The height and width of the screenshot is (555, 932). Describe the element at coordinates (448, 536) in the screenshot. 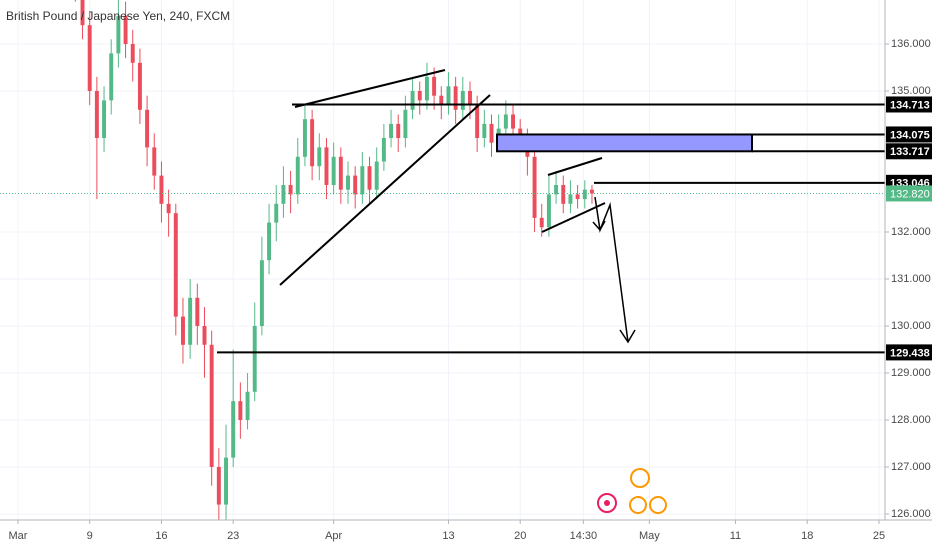

I see `x-tick-label: 13` at that location.